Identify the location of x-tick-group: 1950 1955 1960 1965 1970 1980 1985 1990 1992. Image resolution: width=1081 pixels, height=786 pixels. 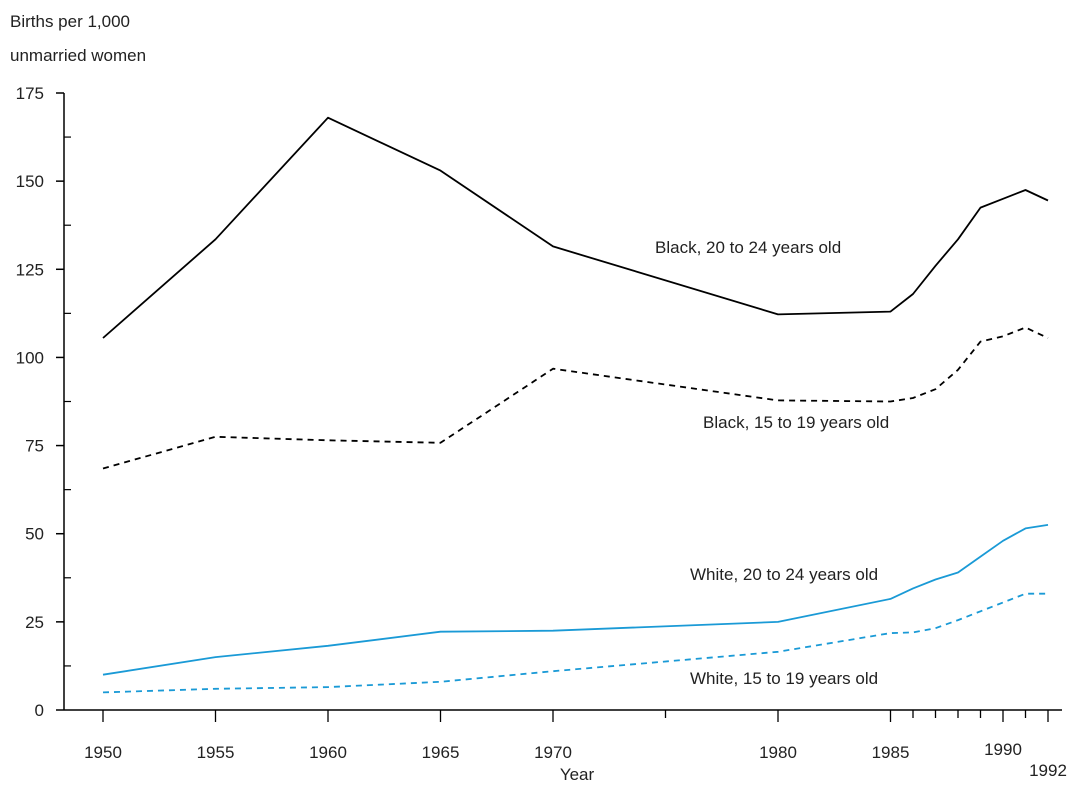
(575, 745).